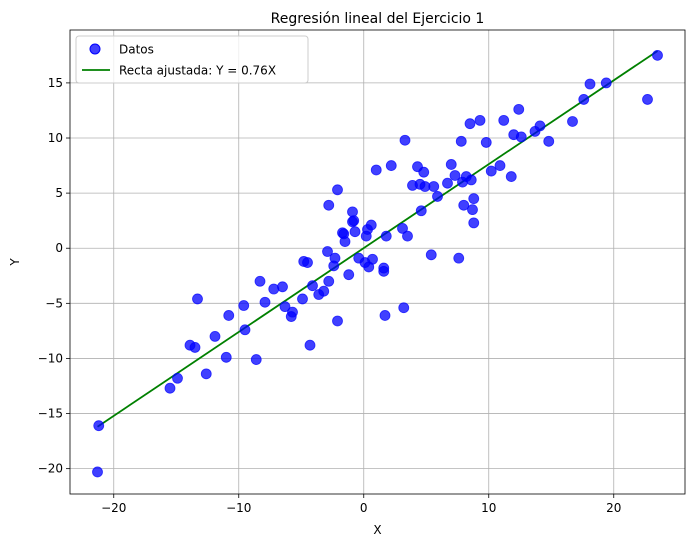 Image resolution: width=698 pixels, height=546 pixels. Describe the element at coordinates (613, 508) in the screenshot. I see `x-tick-label: 20` at that location.